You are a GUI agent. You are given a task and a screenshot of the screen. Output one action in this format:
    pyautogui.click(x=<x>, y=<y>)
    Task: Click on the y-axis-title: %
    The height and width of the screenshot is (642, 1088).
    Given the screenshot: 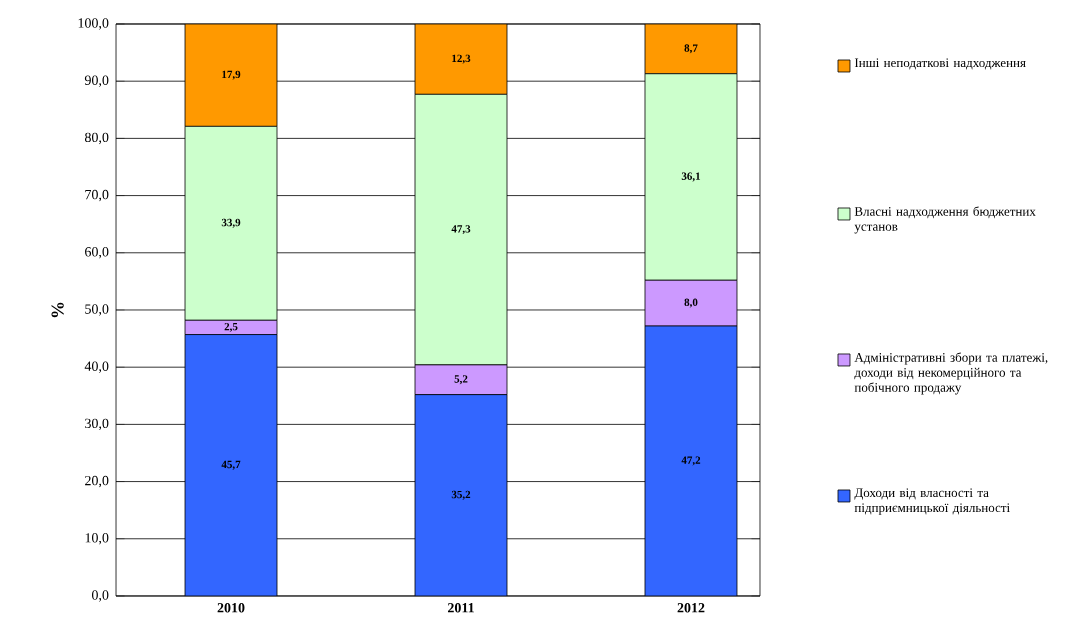 What is the action you would take?
    pyautogui.click(x=57, y=310)
    